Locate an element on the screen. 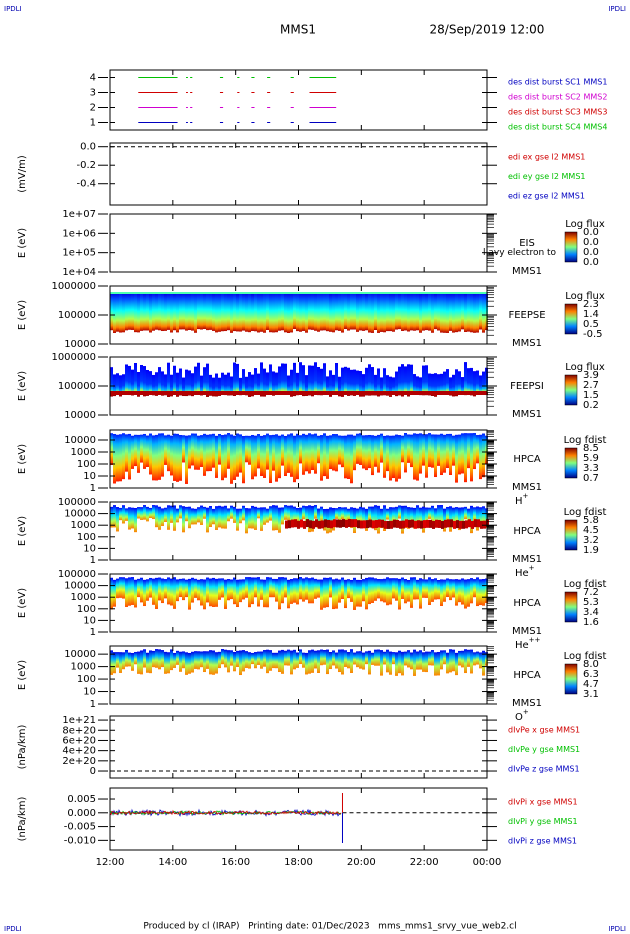 This screenshot has width=630, height=934. y-tick-label: 10 is located at coordinates (89, 476).